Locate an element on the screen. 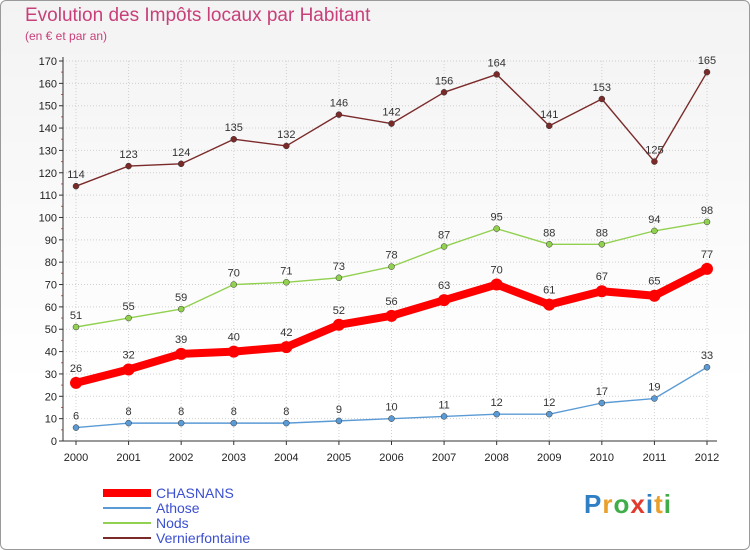 Image resolution: width=750 pixels, height=550 pixels. y-tick-label: 30 is located at coordinates (51, 375).